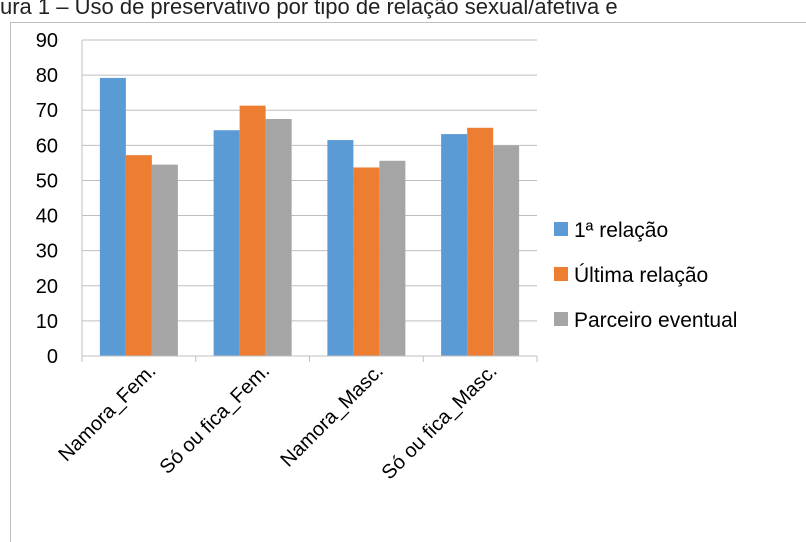  Describe the element at coordinates (655, 320) in the screenshot. I see `legend-label: Parceiro eventual` at that location.